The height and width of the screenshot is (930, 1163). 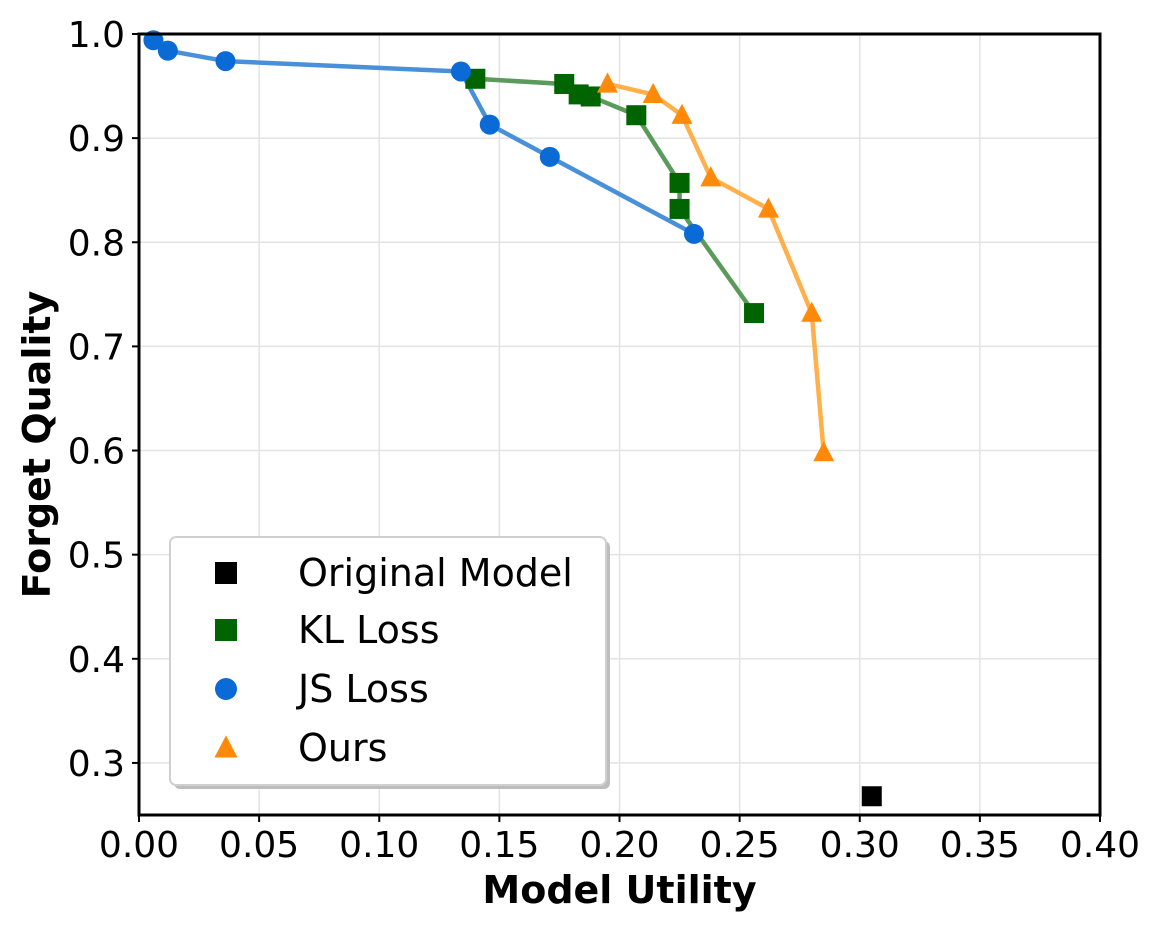 What do you see at coordinates (226, 746) in the screenshot?
I see `legend-marker-ours` at bounding box center [226, 746].